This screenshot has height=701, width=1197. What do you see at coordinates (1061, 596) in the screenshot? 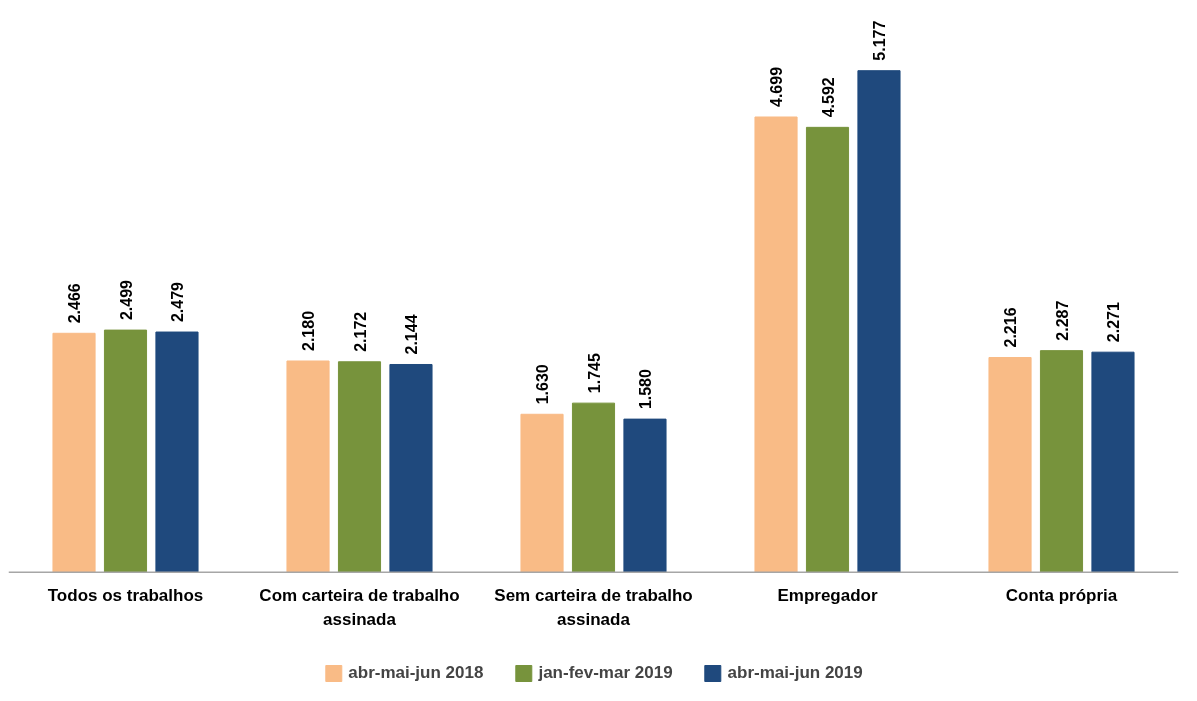
I see `x-tick-label: Conta própria` at bounding box center [1061, 596].